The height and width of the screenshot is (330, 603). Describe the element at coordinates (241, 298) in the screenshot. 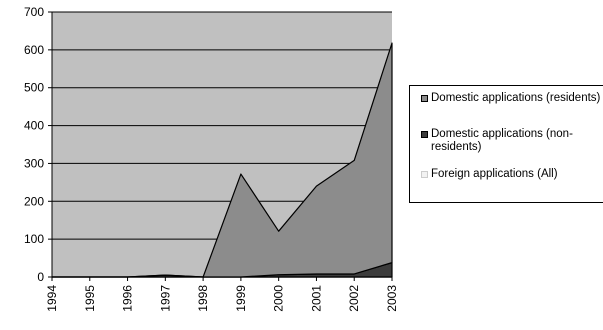

I see `x-tick-label: 1999` at that location.